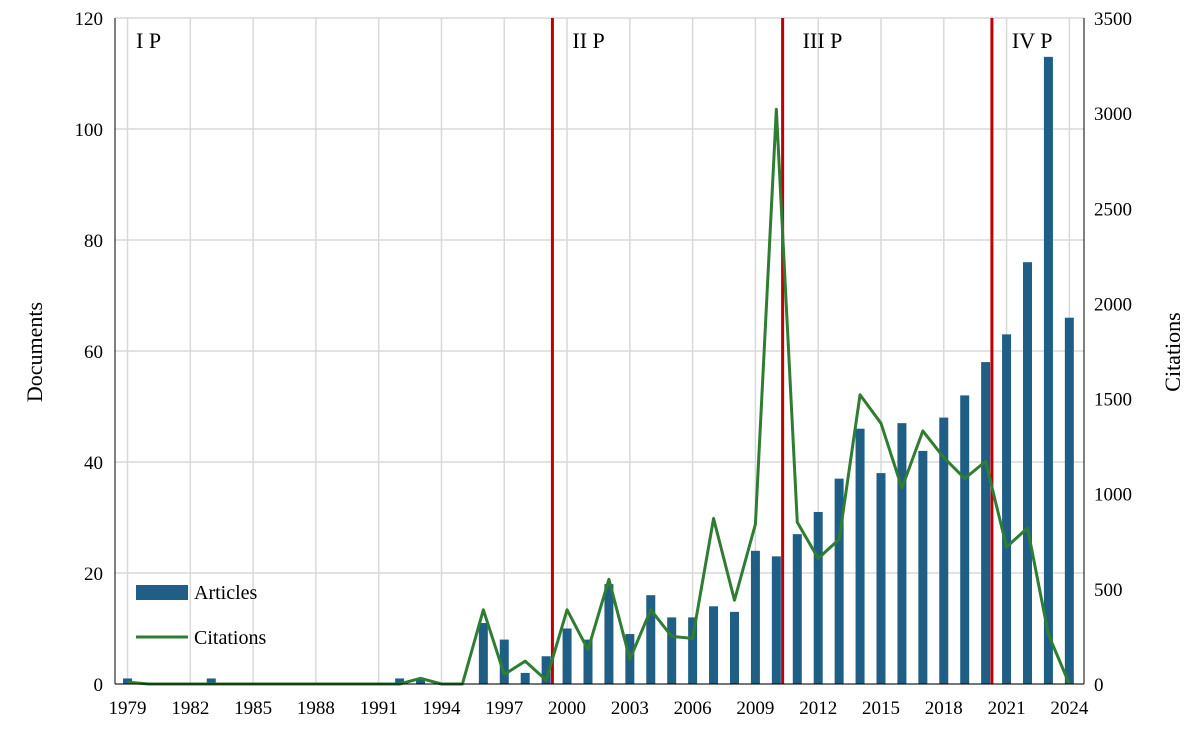  What do you see at coordinates (226, 593) in the screenshot?
I see `legend-articles-label: Articles` at bounding box center [226, 593].